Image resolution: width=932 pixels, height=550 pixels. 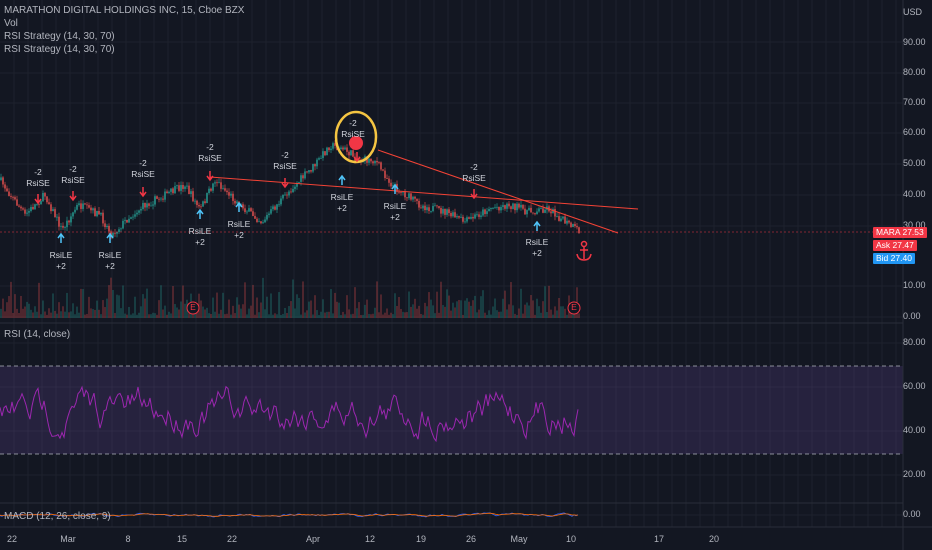 What do you see at coordinates (289, 515) in the screenshot?
I see `macd-lines` at bounding box center [289, 515].